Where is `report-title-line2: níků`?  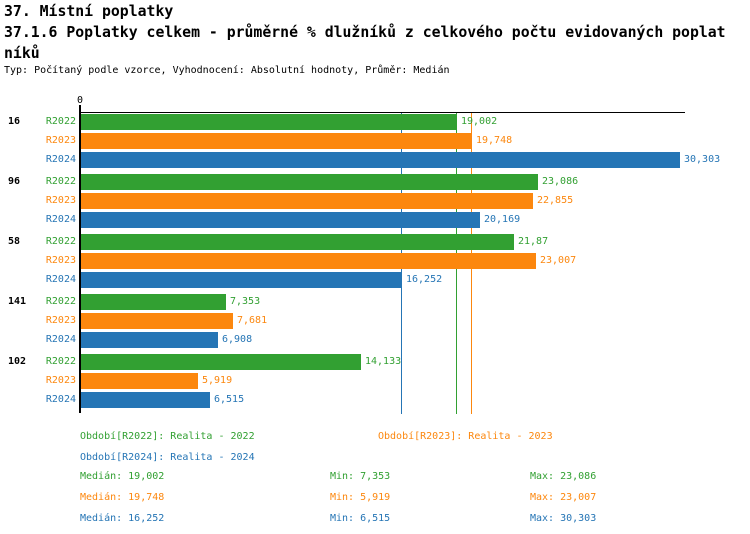 report-title-line2: níků is located at coordinates (22, 53).